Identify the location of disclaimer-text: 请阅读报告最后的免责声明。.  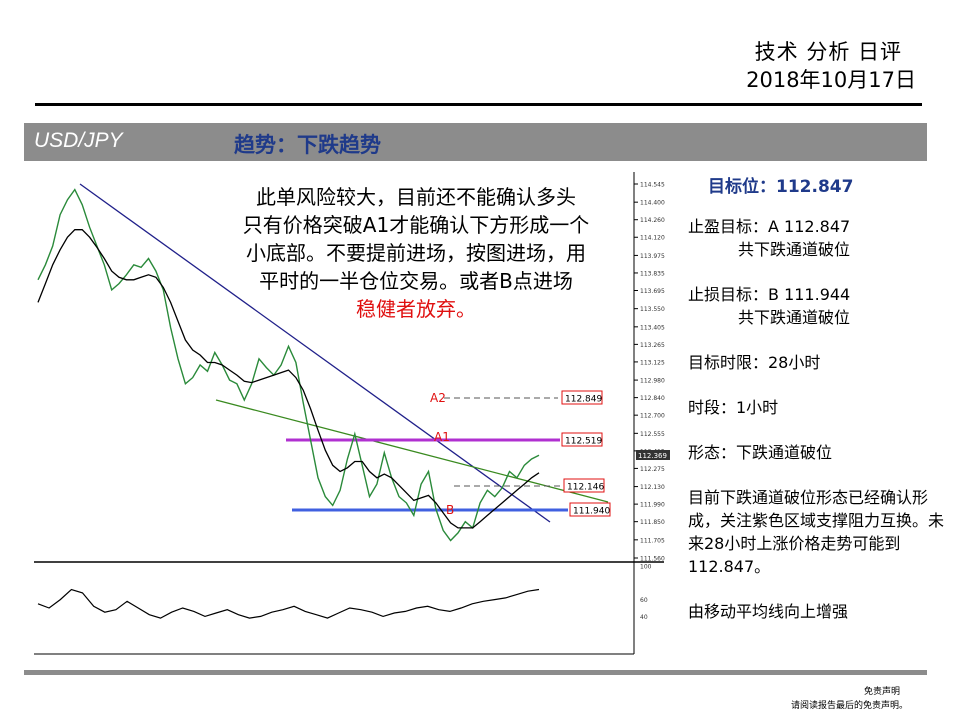
(849, 706).